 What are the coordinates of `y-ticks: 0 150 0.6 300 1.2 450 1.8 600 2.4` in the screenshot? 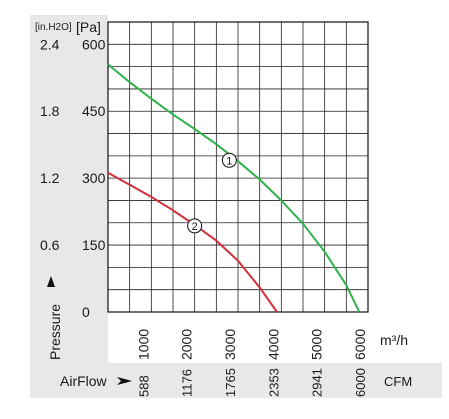 It's located at (73, 178).